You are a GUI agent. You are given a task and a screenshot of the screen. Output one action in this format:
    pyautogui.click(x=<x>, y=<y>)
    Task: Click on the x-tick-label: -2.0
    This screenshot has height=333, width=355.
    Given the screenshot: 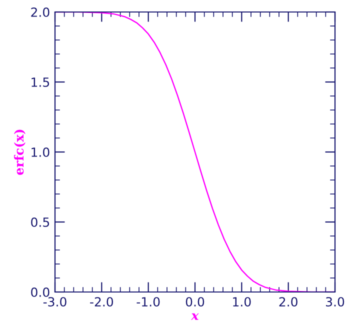 What is the action you would take?
    pyautogui.click(x=102, y=302)
    